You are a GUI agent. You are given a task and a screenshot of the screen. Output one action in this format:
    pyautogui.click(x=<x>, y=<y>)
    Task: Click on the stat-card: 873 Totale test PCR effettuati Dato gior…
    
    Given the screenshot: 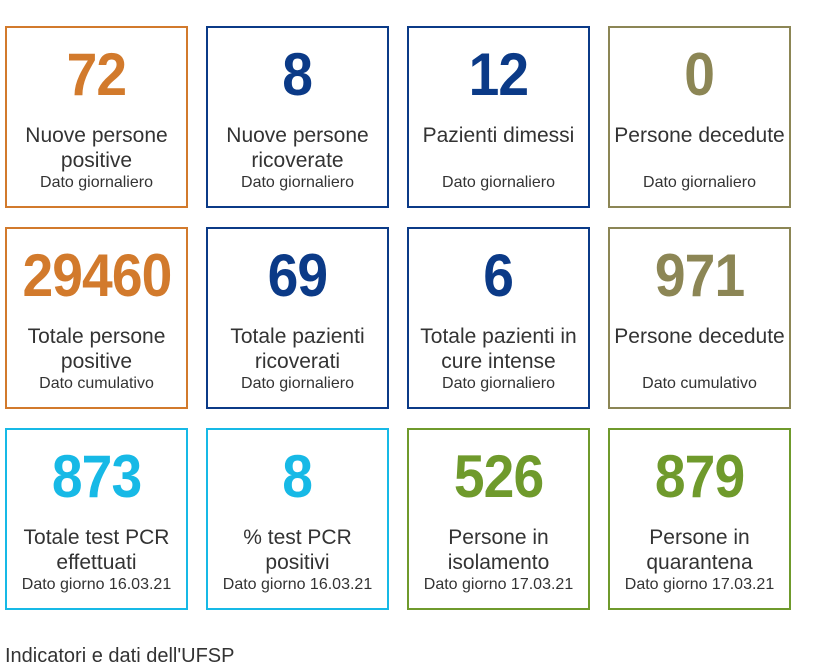 What is the action you would take?
    pyautogui.click(x=96, y=519)
    